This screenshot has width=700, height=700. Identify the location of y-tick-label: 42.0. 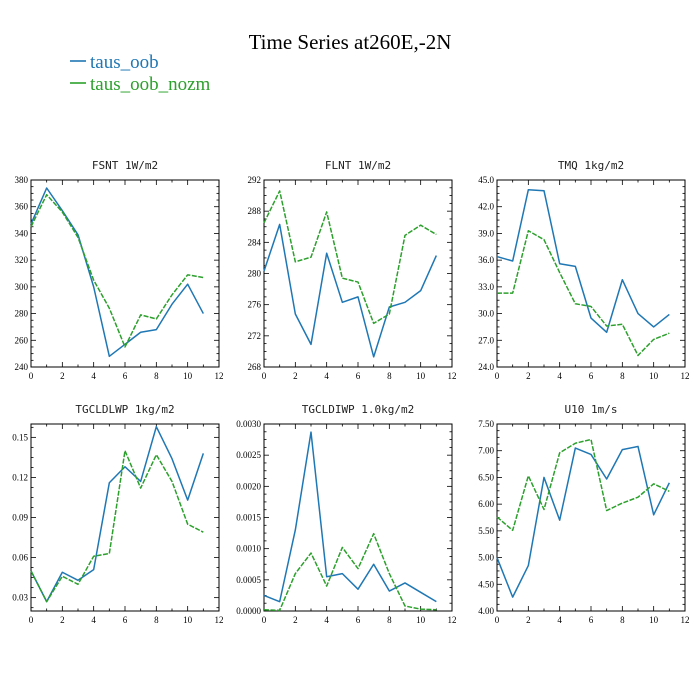
(486, 207).